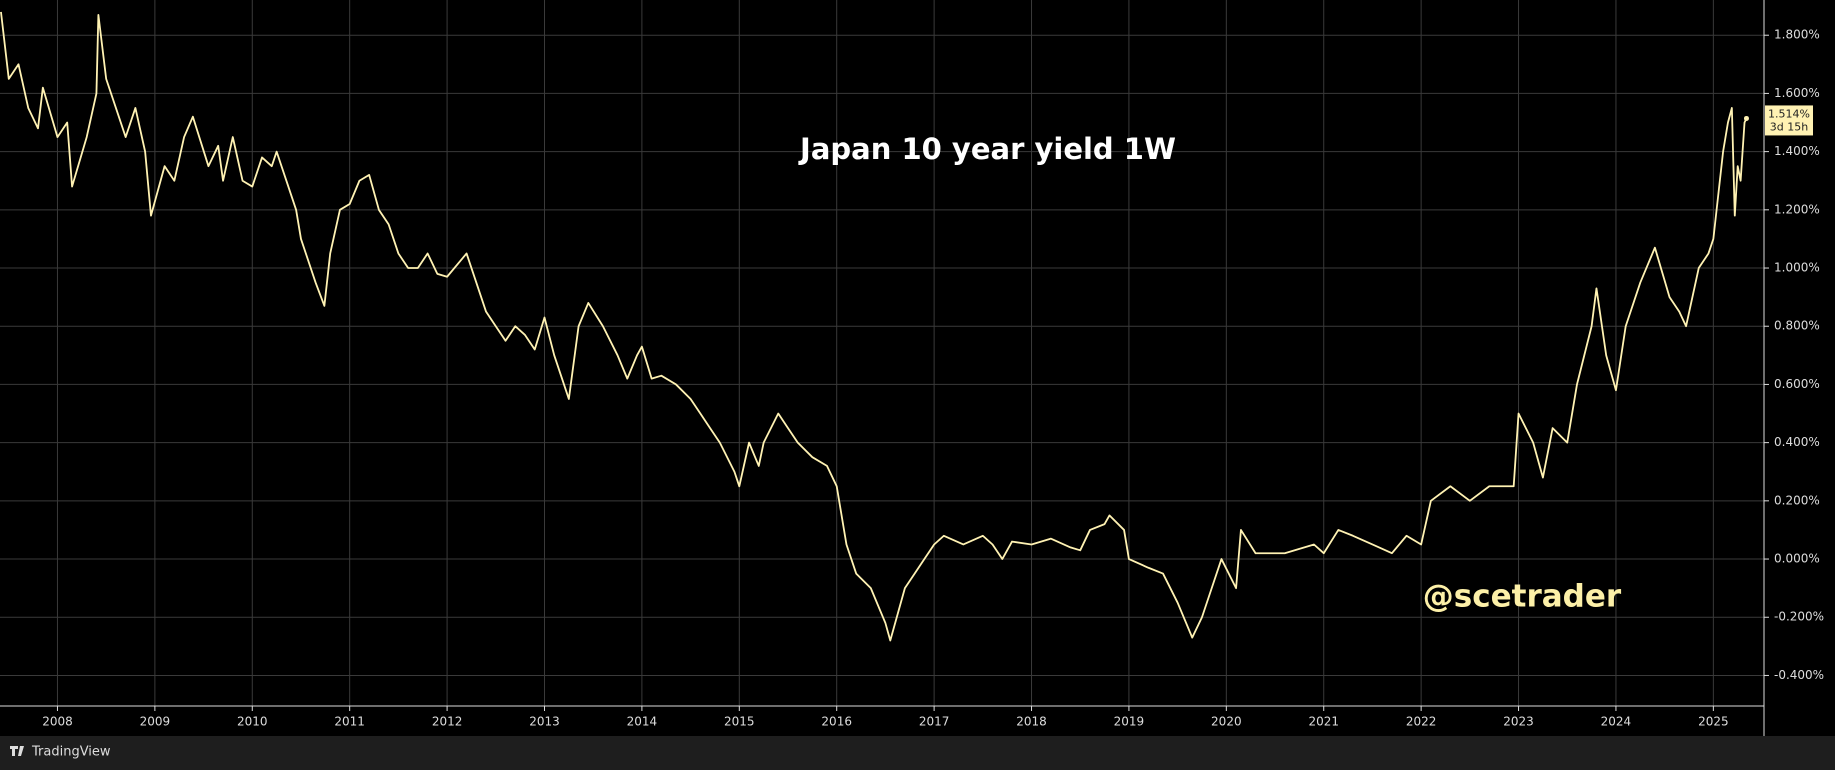 The image size is (1835, 770). I want to click on price-label-box, so click(1789, 120).